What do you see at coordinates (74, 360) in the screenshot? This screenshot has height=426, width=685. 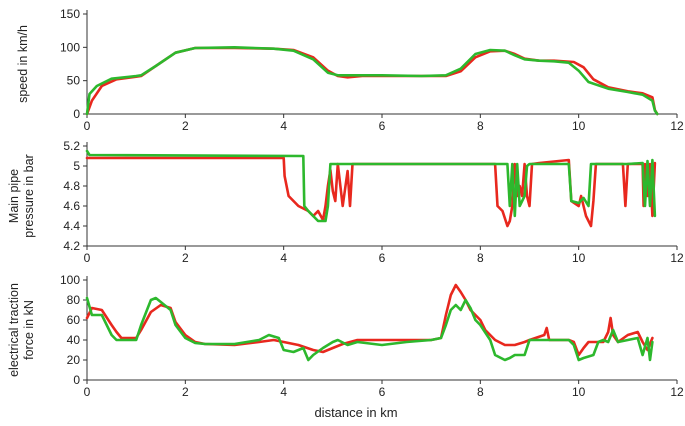 I see `y-tick-label-2-1: 20` at bounding box center [74, 360].